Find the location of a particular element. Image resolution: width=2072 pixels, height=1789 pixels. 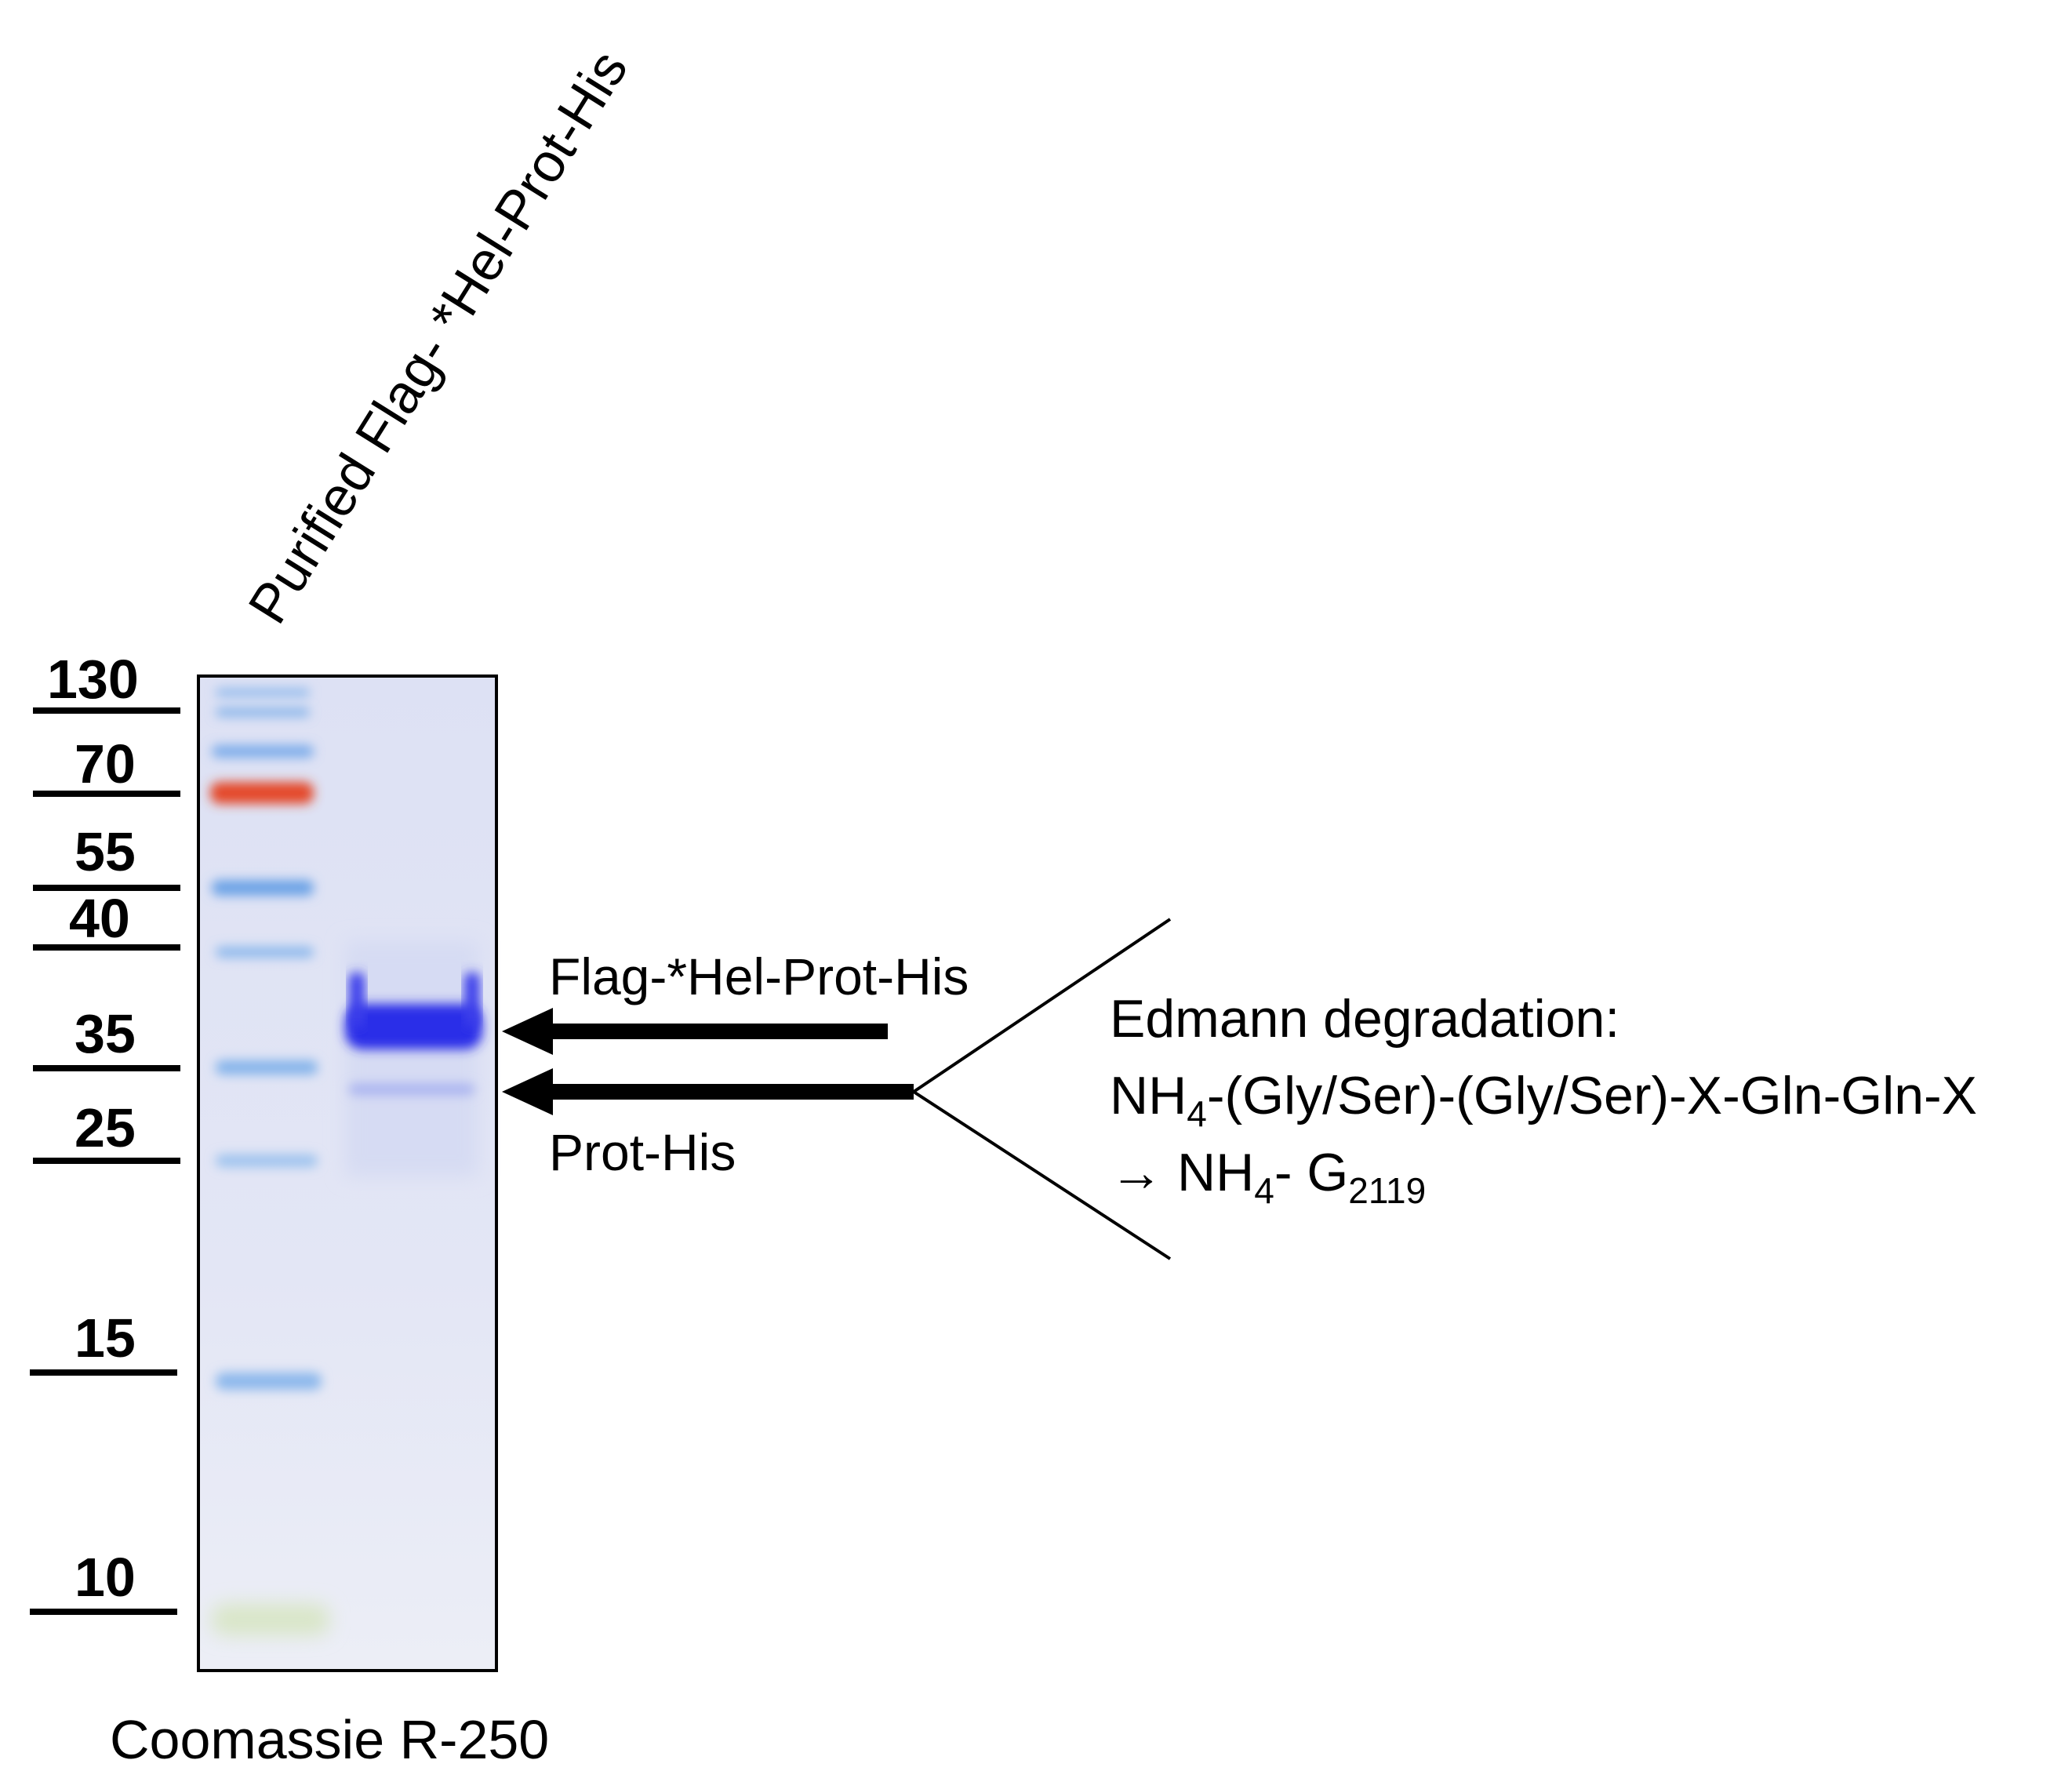

edman-concl-subscript: 4 is located at coordinates (1264, 1190).